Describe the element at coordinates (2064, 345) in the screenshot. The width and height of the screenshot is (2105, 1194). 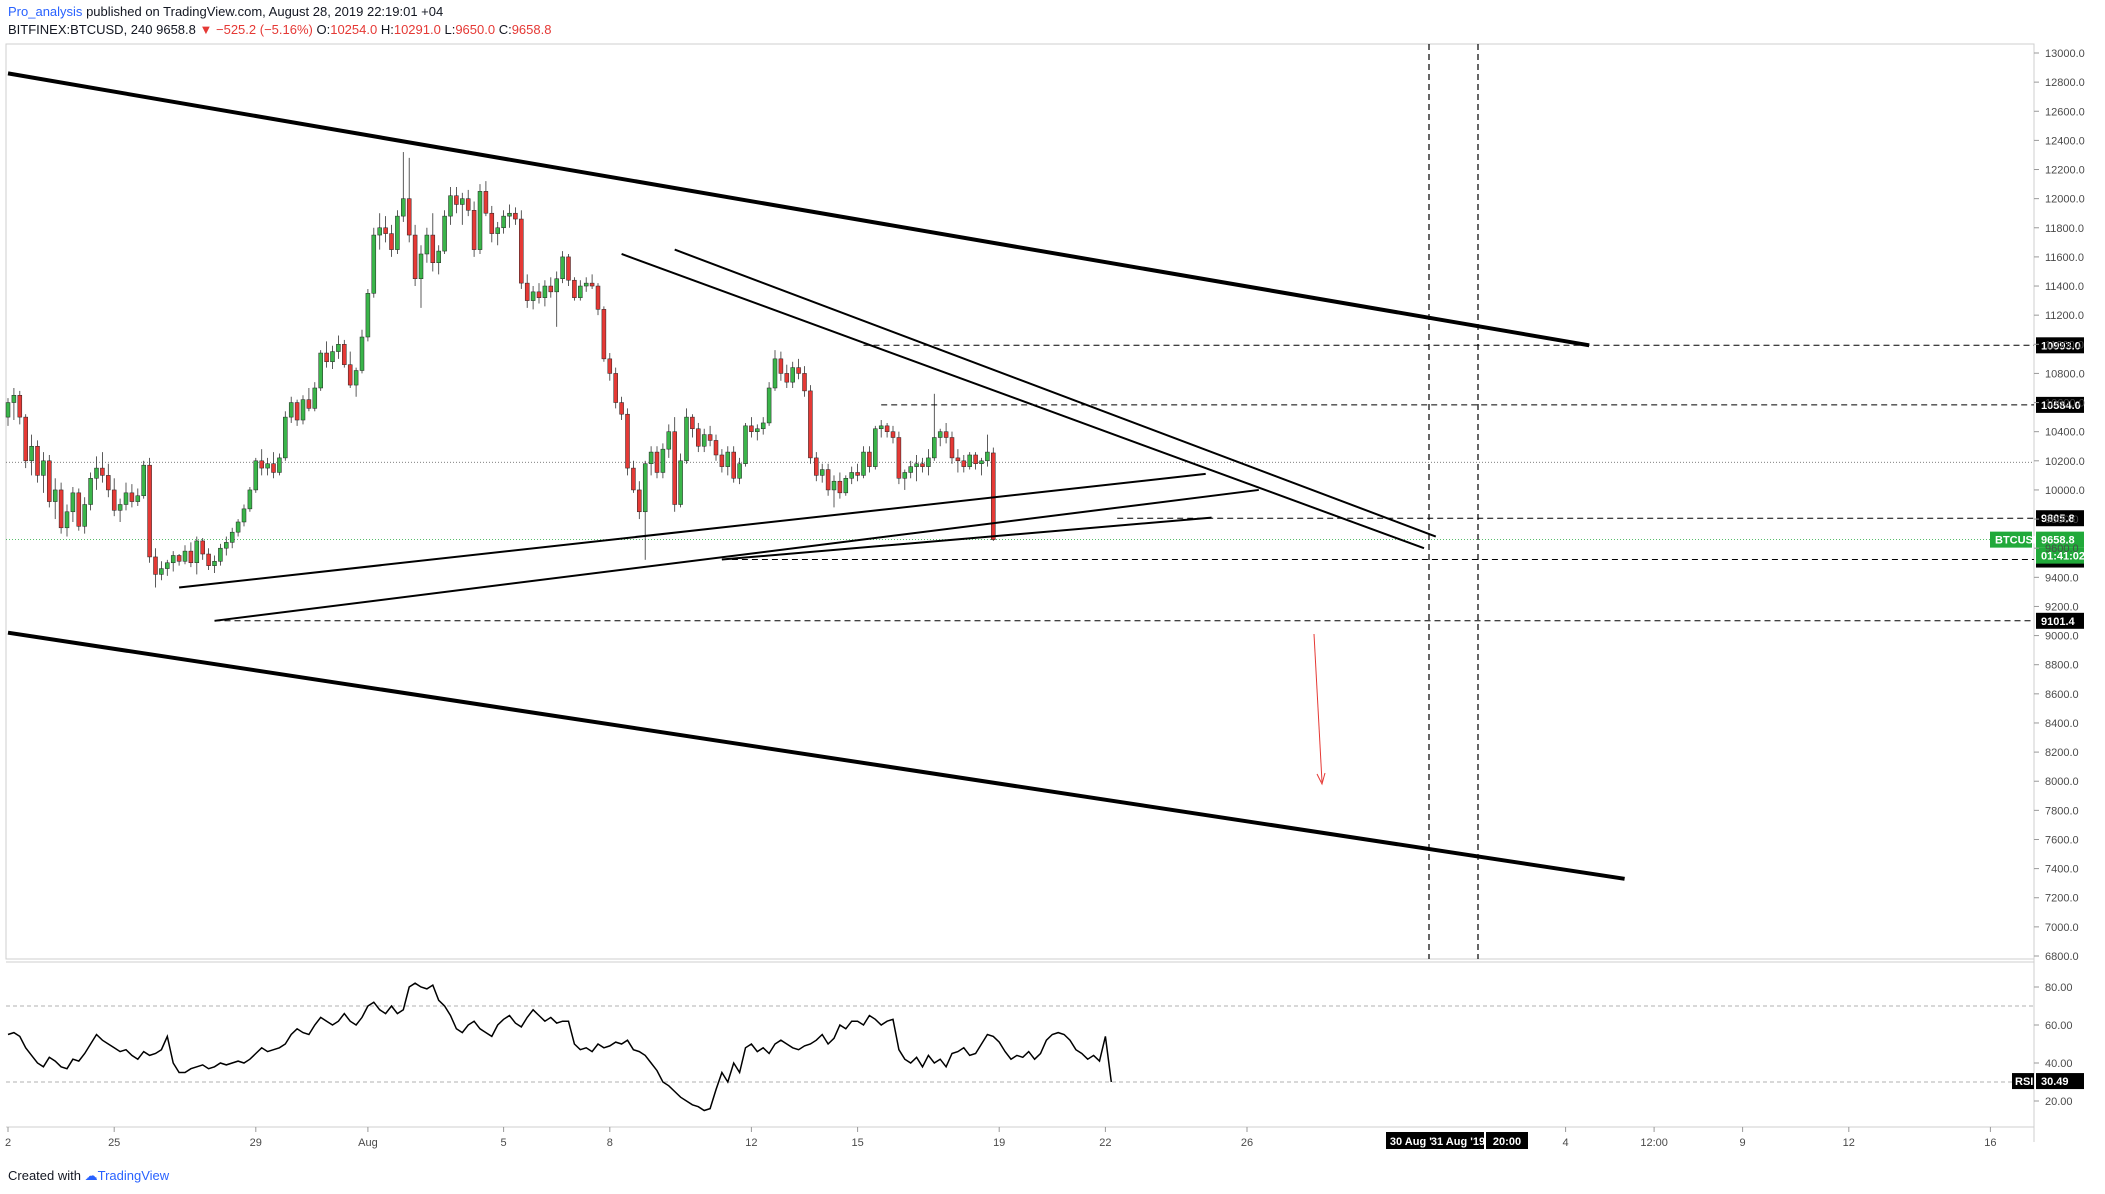
I see `price-tick-label: 11000.0` at that location.